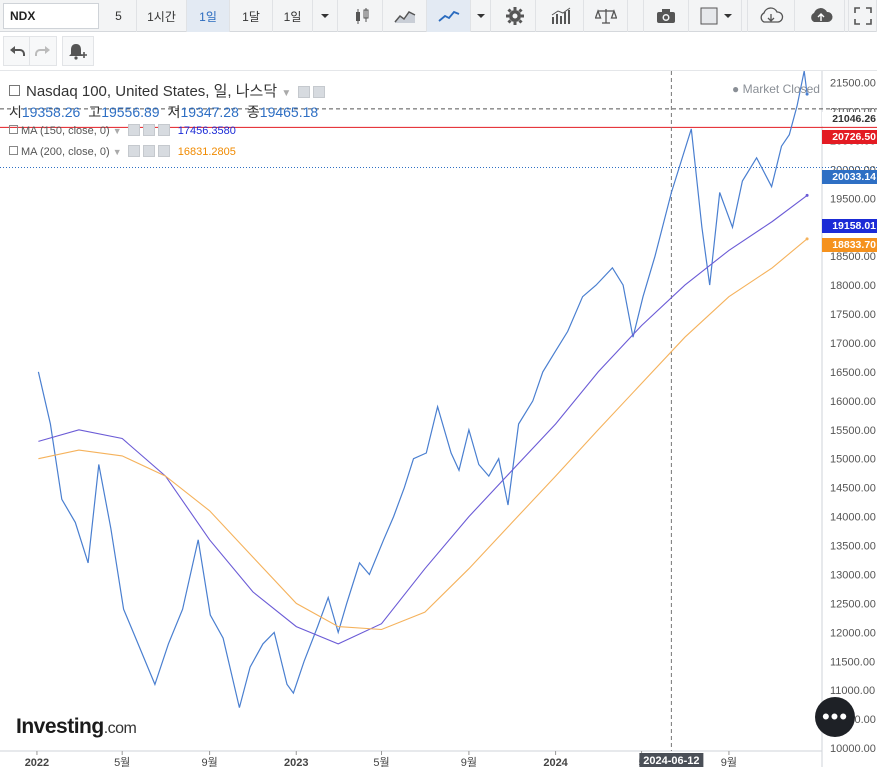 This screenshot has height=767, width=877. Describe the element at coordinates (853, 489) in the screenshot. I see `y-tick-label: 14500.00` at that location.